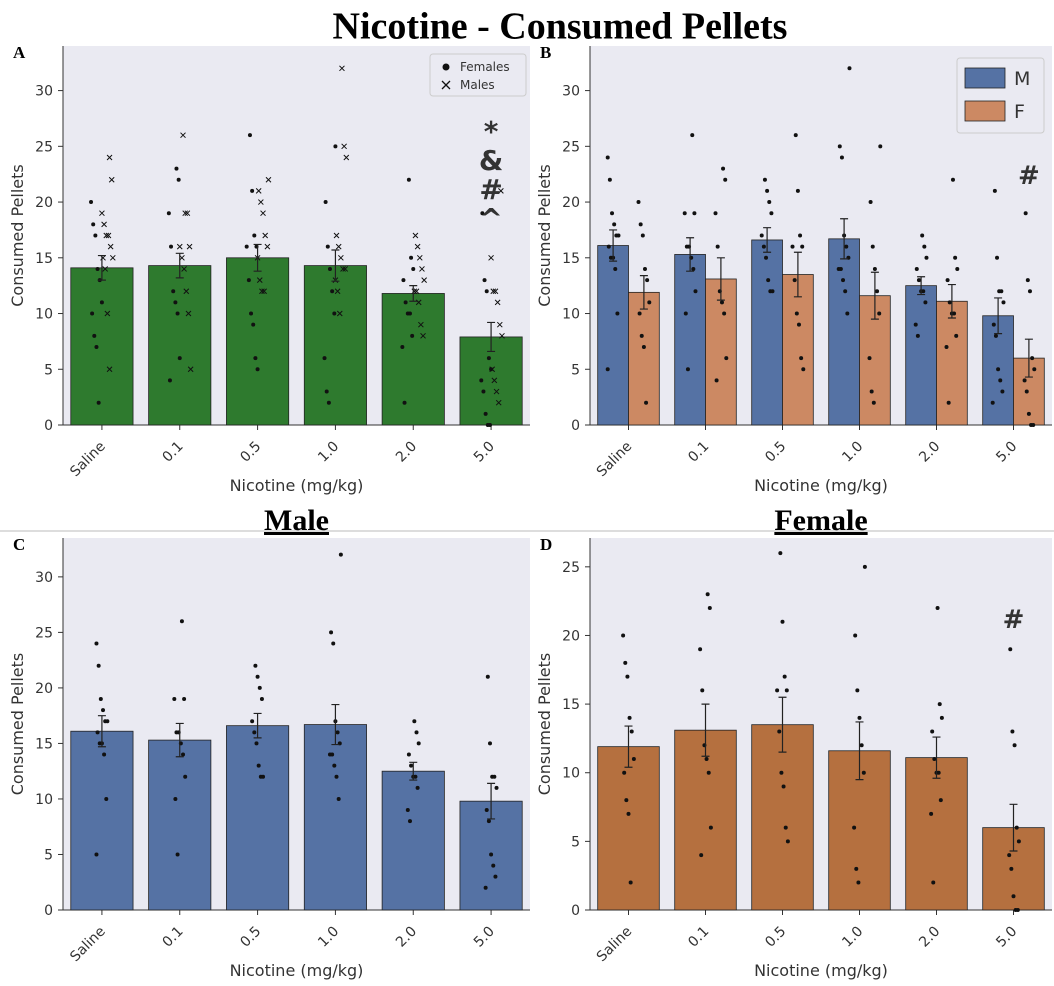  Describe the element at coordinates (48, 370) in the screenshot. I see `y-tick-label: 5` at that location.